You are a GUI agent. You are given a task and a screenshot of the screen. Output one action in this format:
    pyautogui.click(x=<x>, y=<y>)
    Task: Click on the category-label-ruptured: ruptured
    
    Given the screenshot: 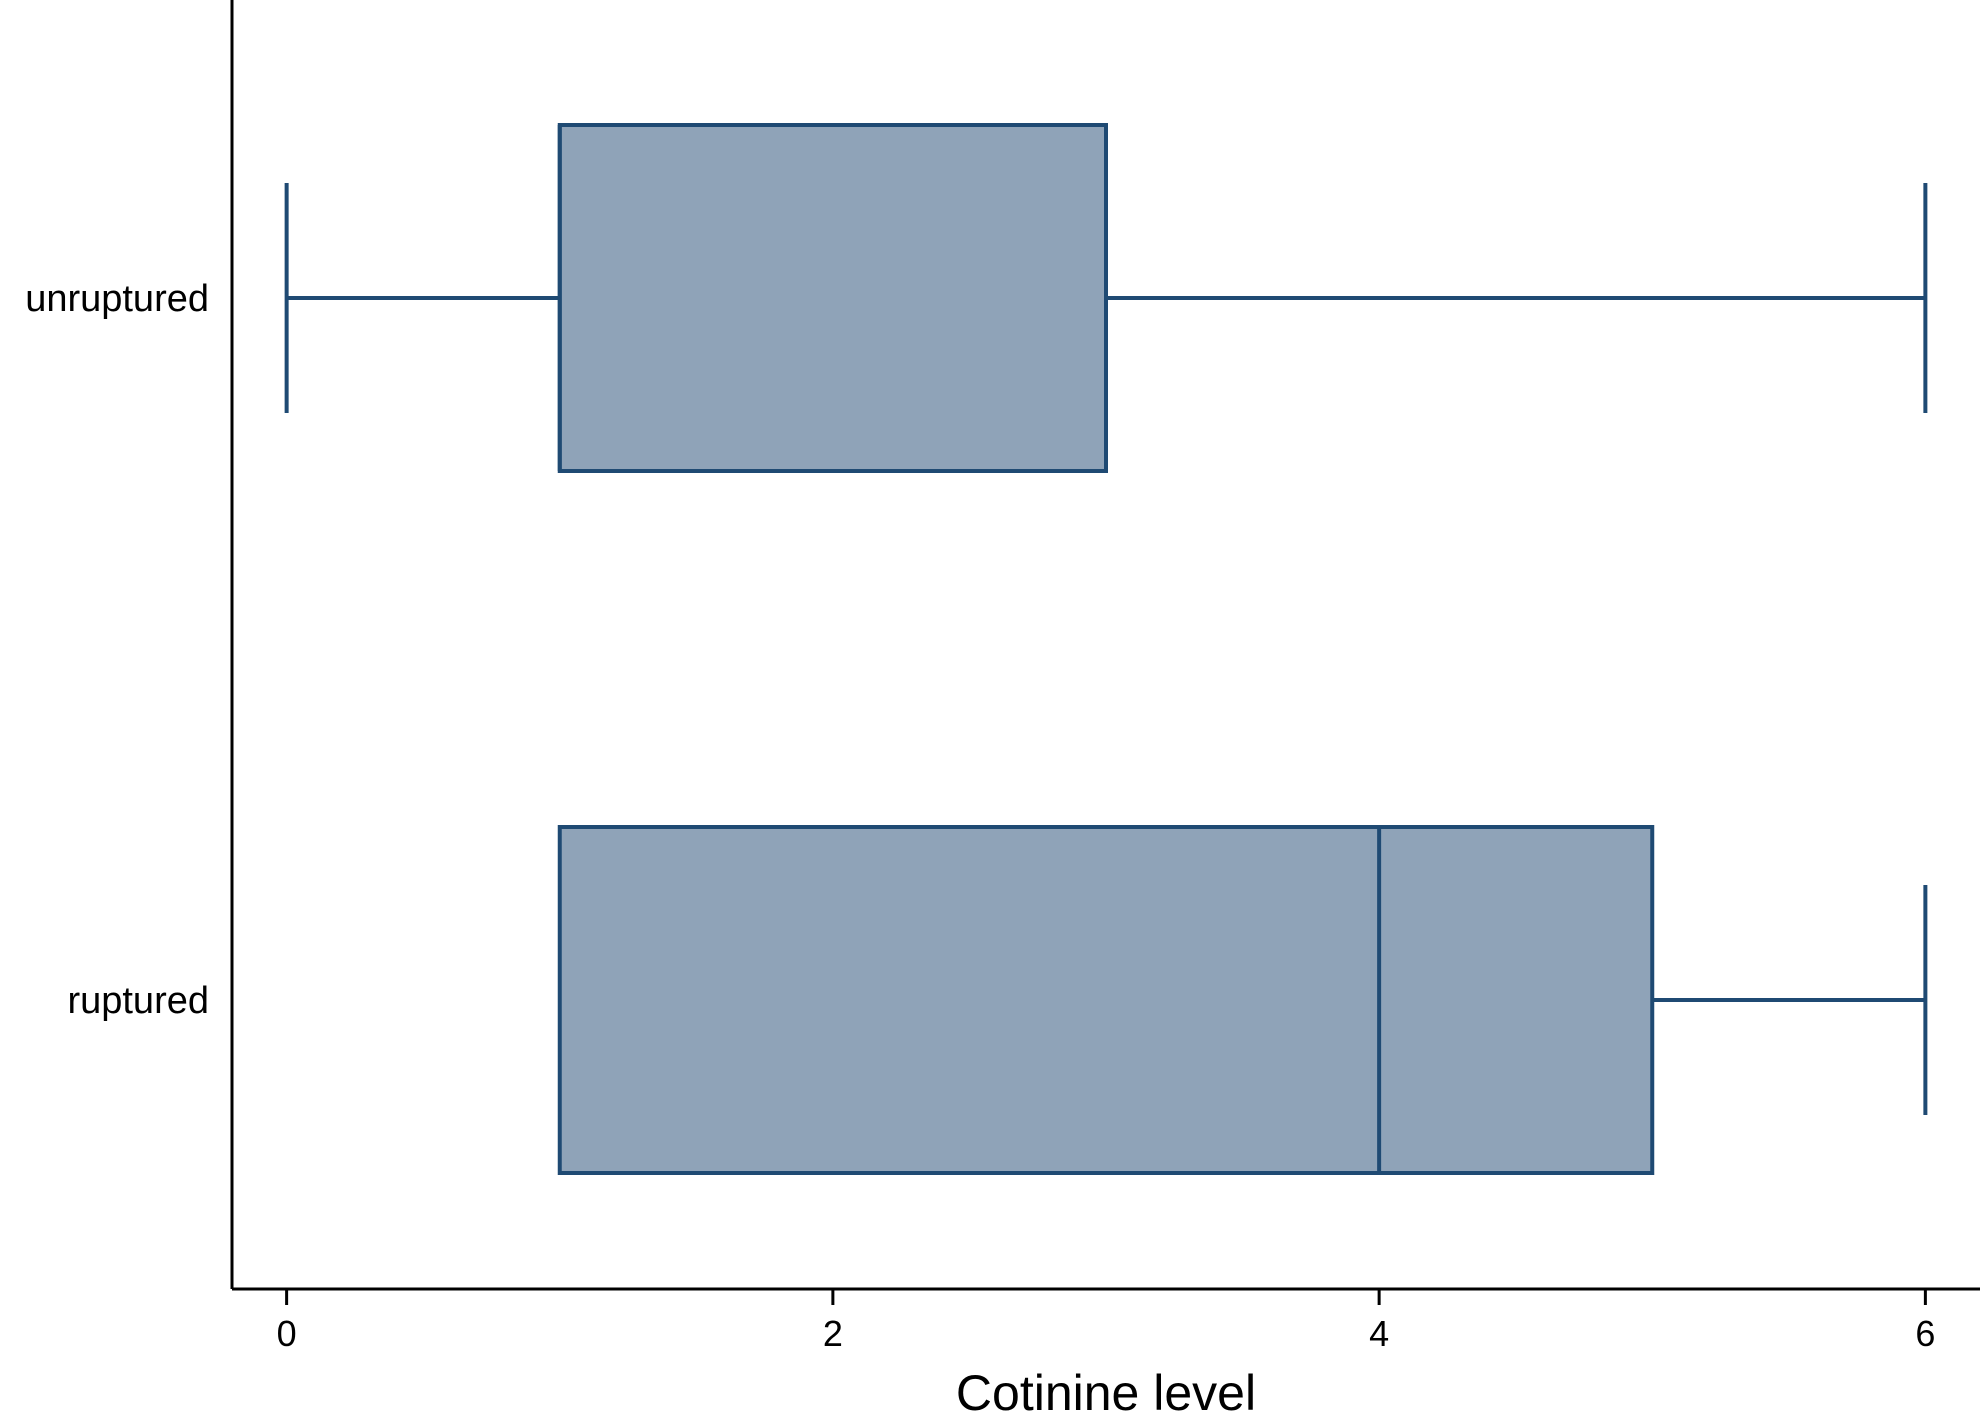 What is the action you would take?
    pyautogui.click(x=138, y=1001)
    